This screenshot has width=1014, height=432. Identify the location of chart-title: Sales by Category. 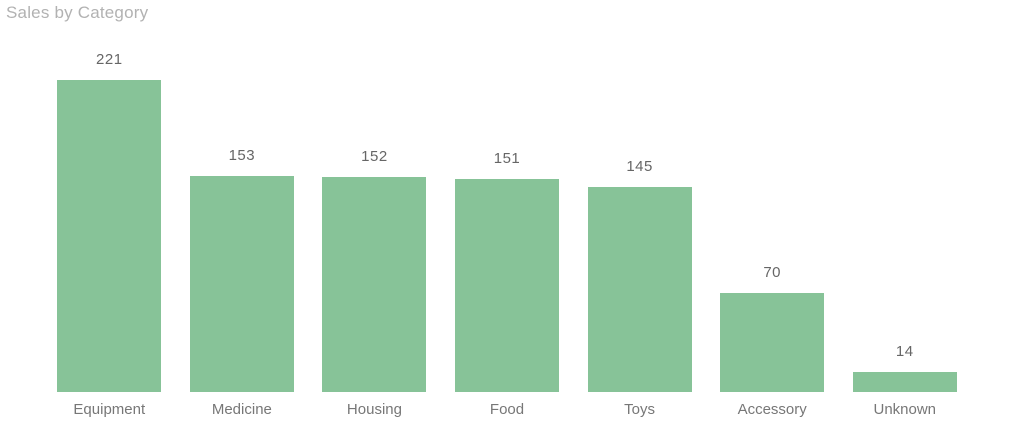
(77, 12).